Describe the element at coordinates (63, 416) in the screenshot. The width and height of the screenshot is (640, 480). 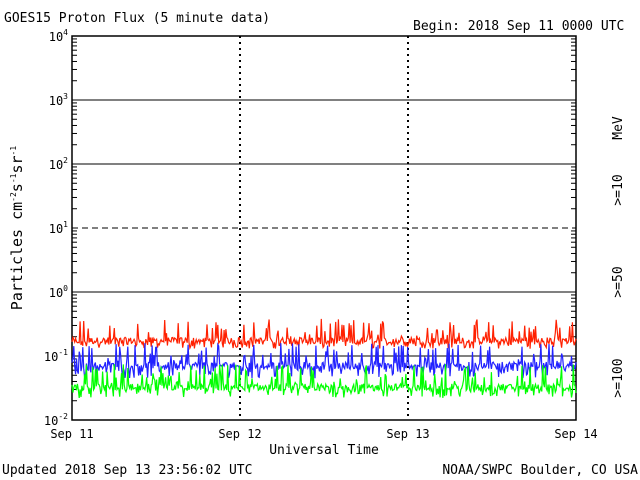
I see `y-tick-exp: -2` at that location.